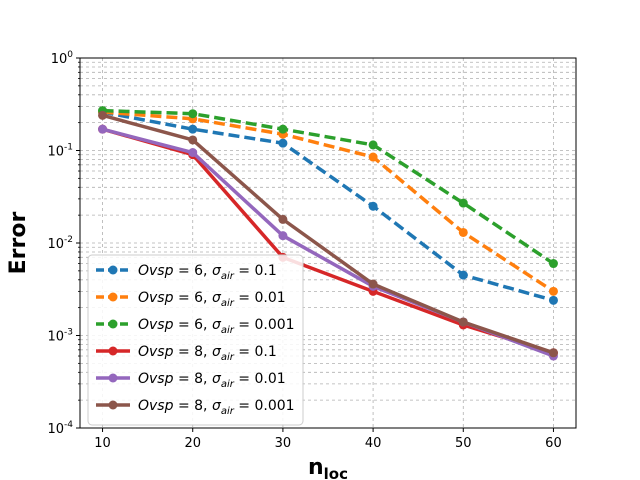 The width and height of the screenshot is (640, 480). I want to click on y-tick-label: 10⁰, so click(62, 58).